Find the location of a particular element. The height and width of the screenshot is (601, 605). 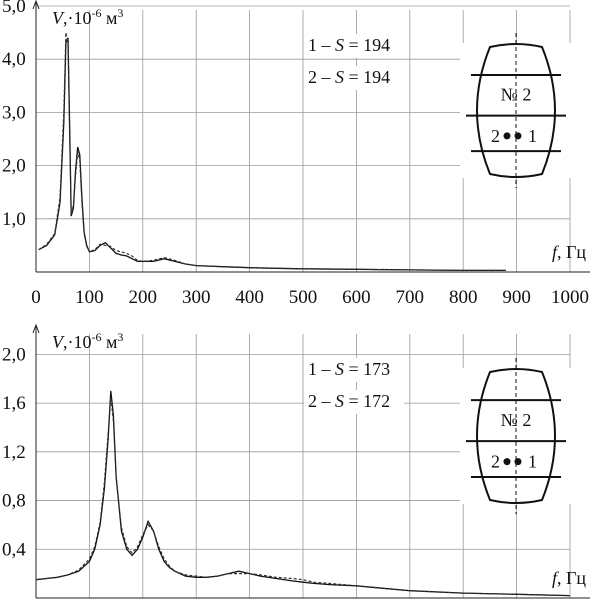

y-tick-label: 1,0 is located at coordinates (14, 219).